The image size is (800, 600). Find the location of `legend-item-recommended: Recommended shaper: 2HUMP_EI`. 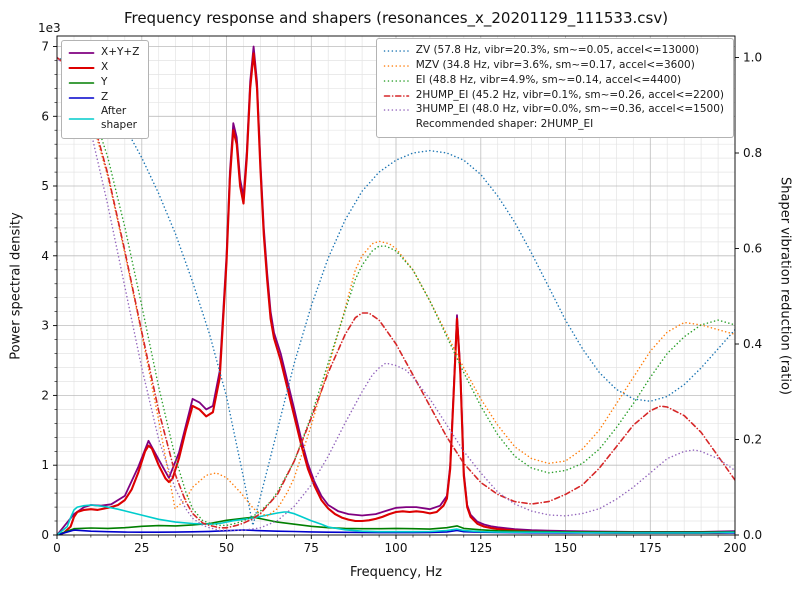

legend-item-recommended: Recommended shaper: 2HUMP_EI is located at coordinates (553, 125).